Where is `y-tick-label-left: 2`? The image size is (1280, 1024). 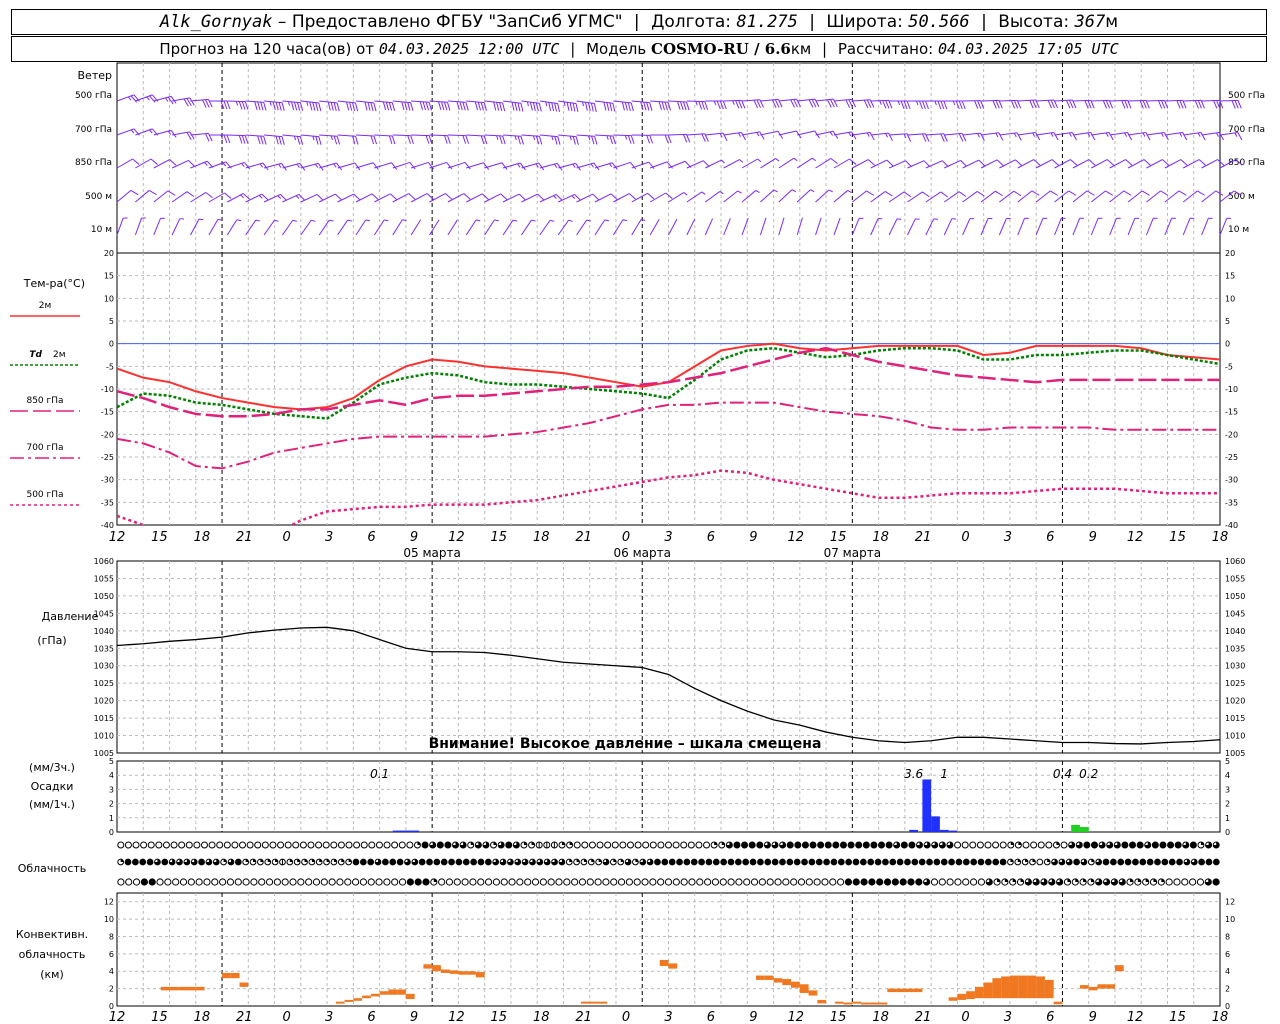
y-tick-label-left: 2 is located at coordinates (111, 804).